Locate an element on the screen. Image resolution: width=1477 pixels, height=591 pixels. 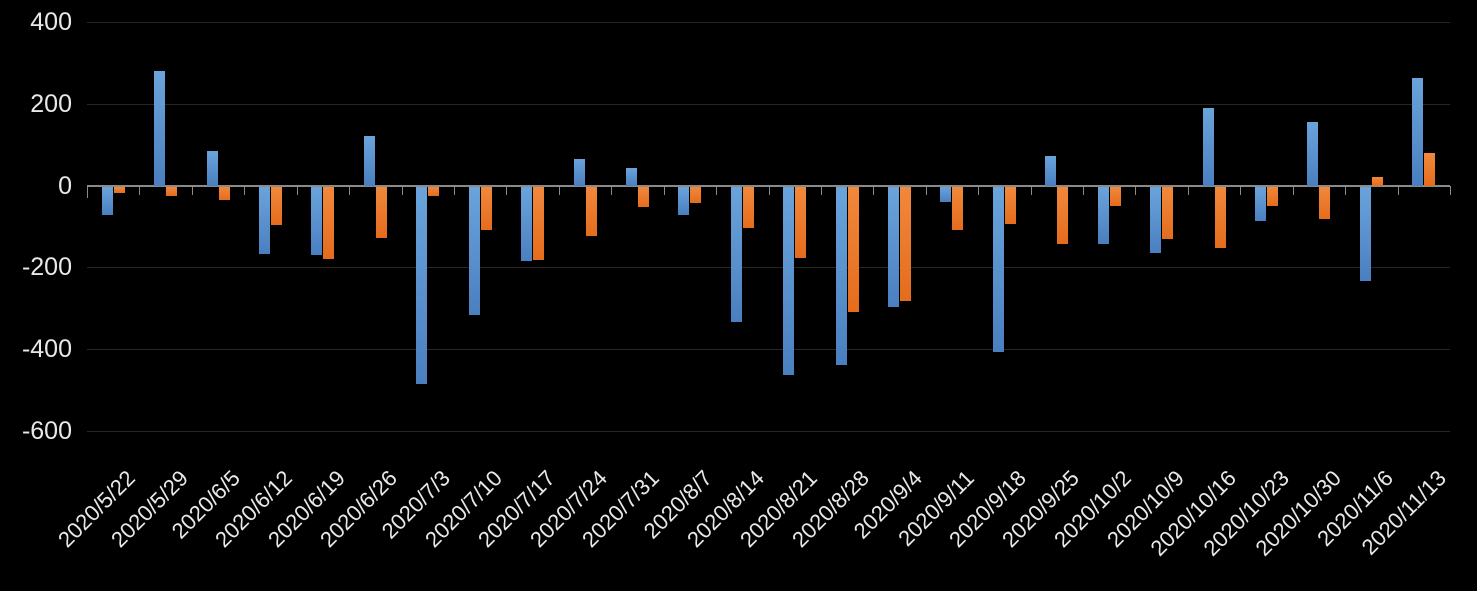
bar-series1-2020/9/11 is located at coordinates (946, 194).